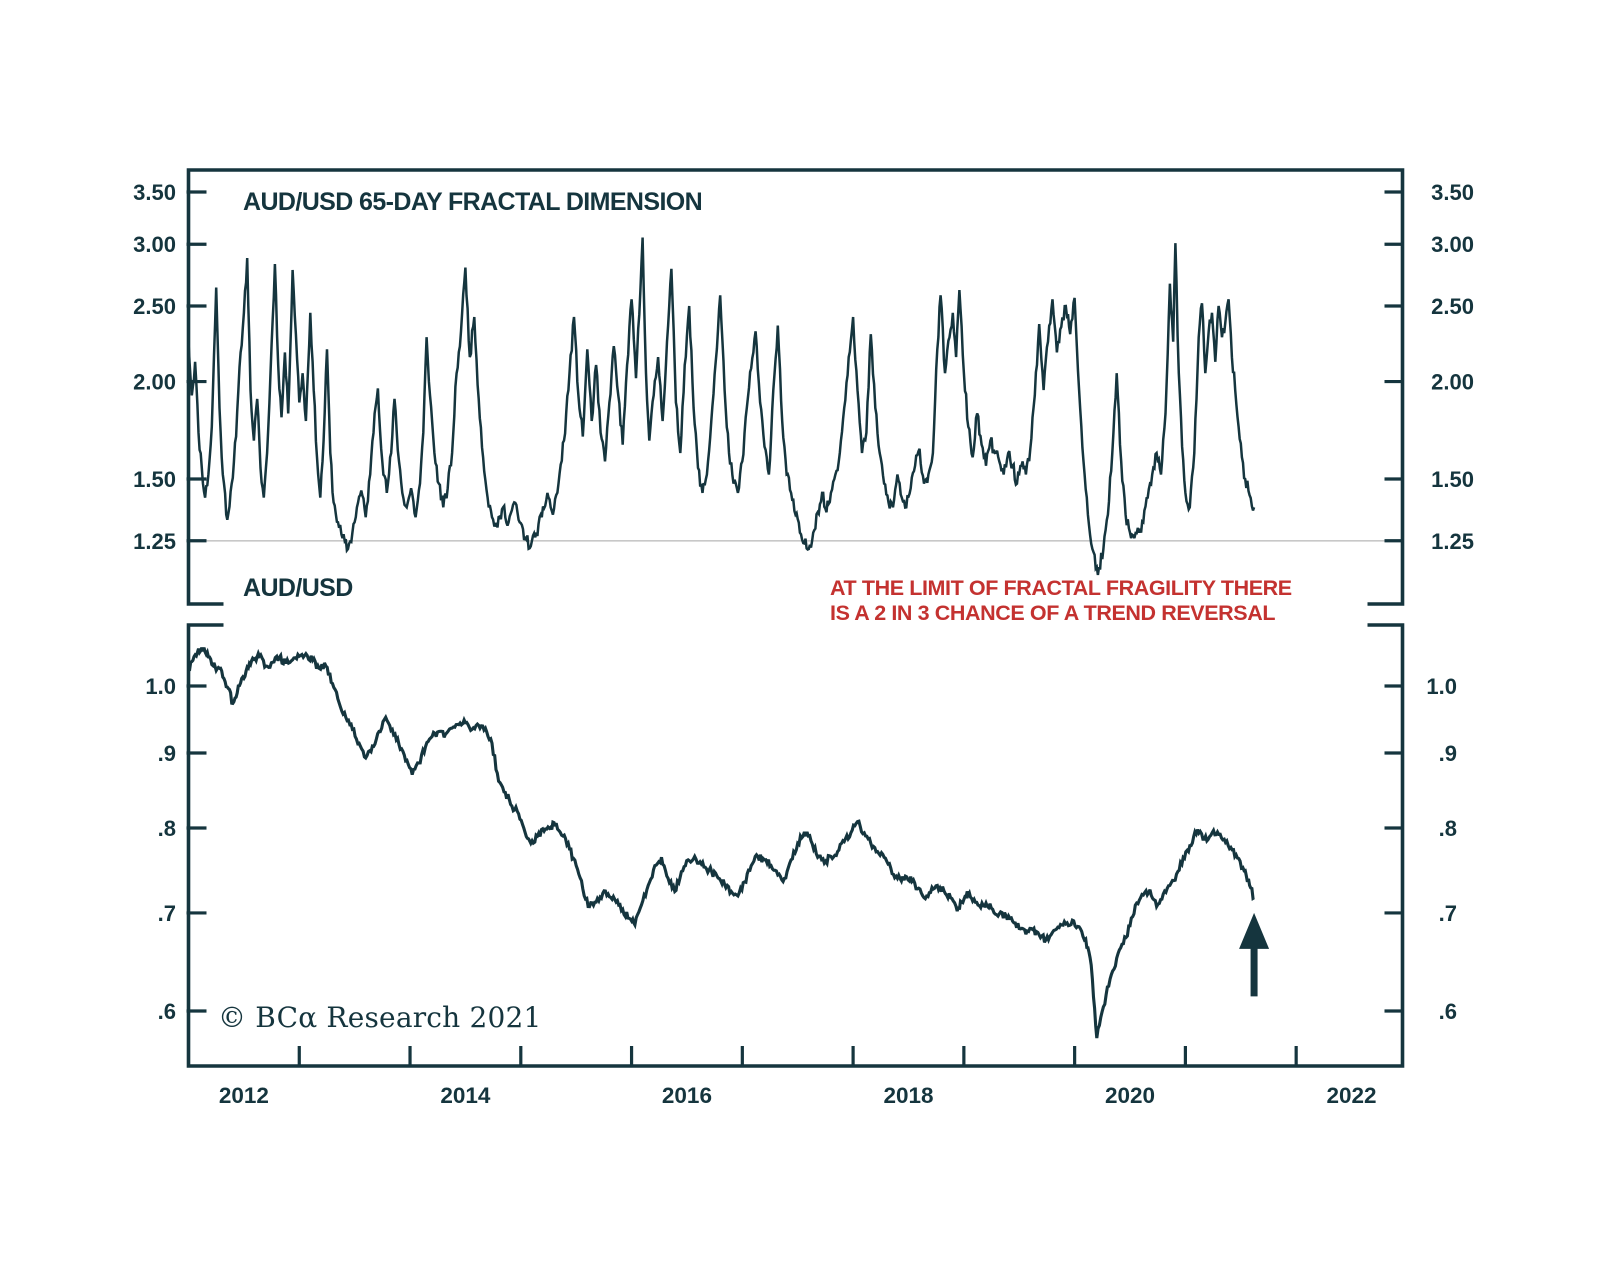  I want to click on x-tick-label: 2012, so click(244, 1095).